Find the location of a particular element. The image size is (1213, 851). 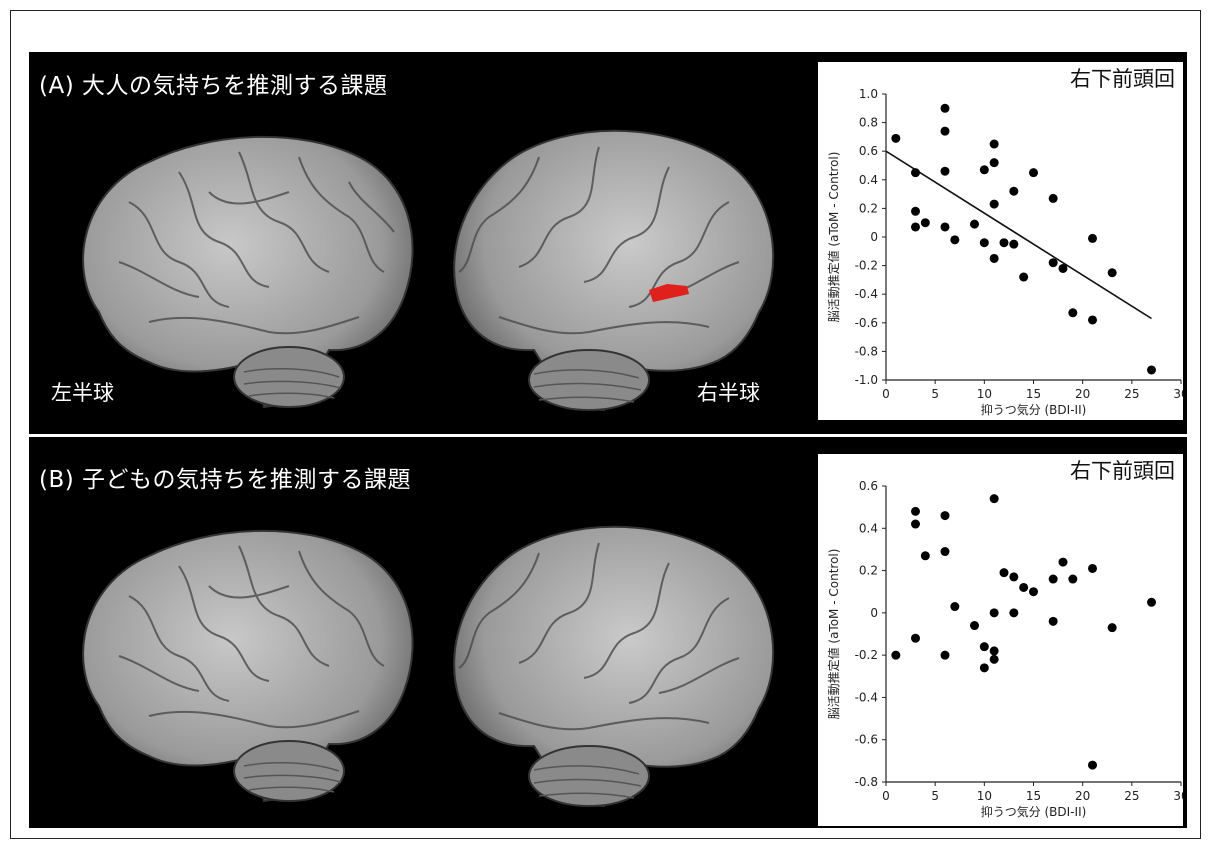

left-hemisphere-brain-b is located at coordinates (248, 666).